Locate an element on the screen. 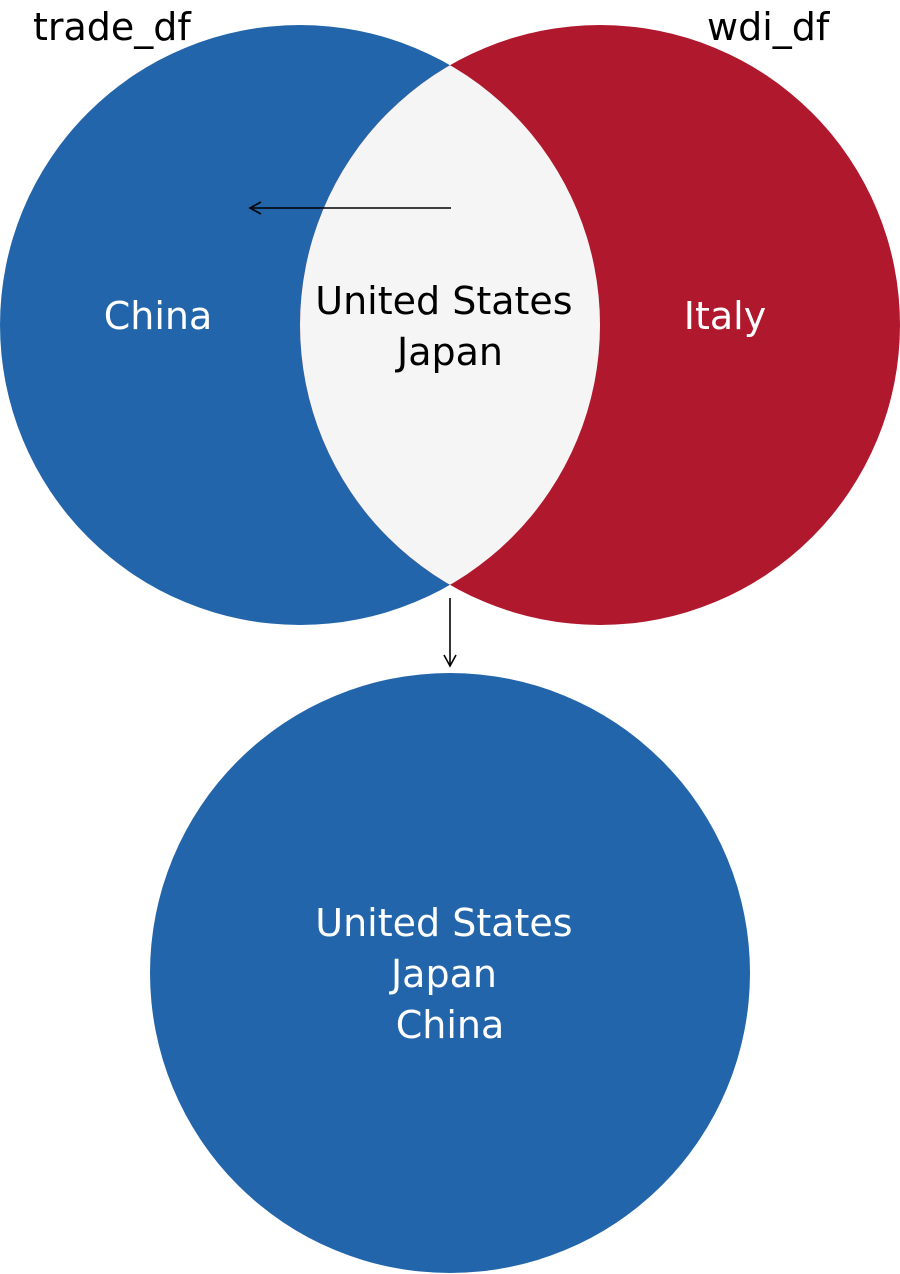 The image size is (900, 1274). intersection-line-2: Japan is located at coordinates (449, 352).